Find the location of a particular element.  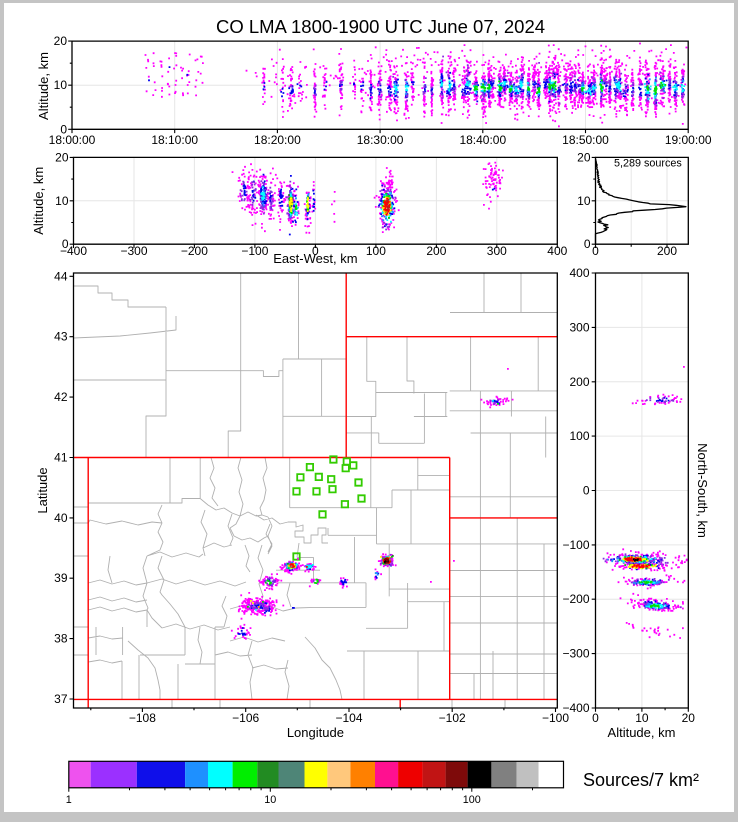

svg-text: 18:30:00 is located at coordinates (380, 140).